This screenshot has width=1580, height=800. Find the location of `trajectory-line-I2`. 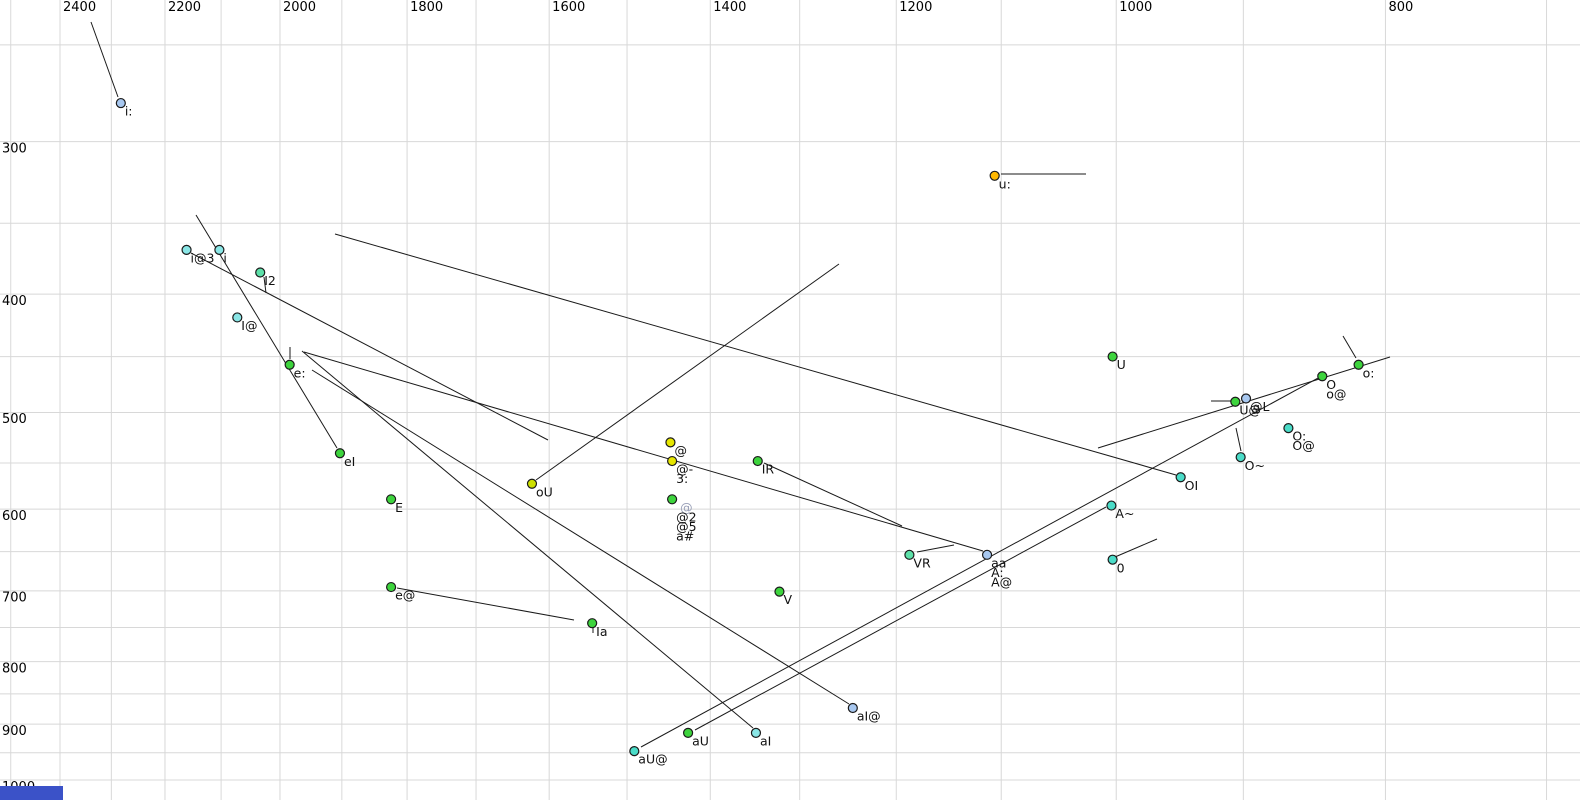

trajectory-line-I2 is located at coordinates (265, 285).